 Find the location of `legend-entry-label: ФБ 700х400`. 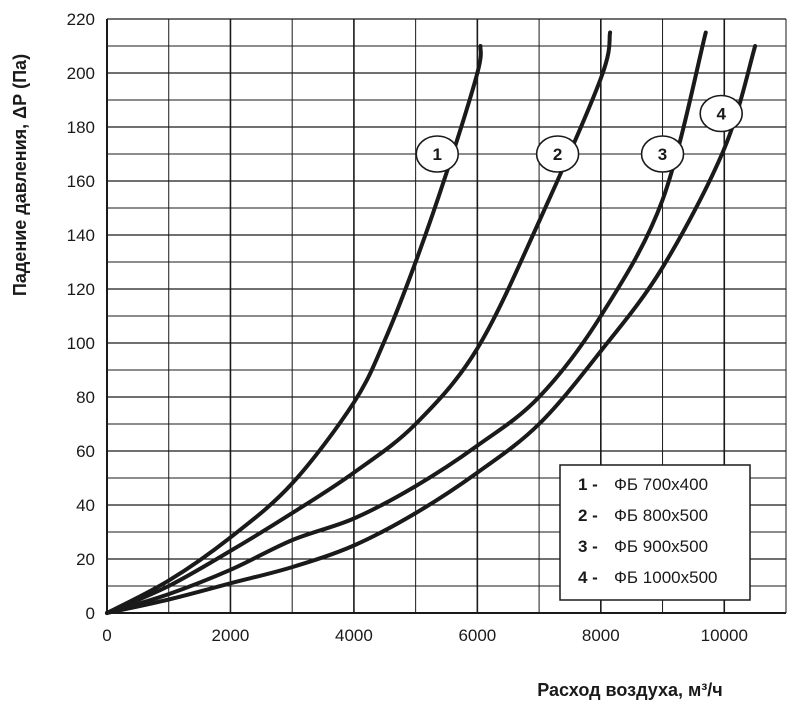

legend-entry-label: ФБ 700х400 is located at coordinates (661, 484).